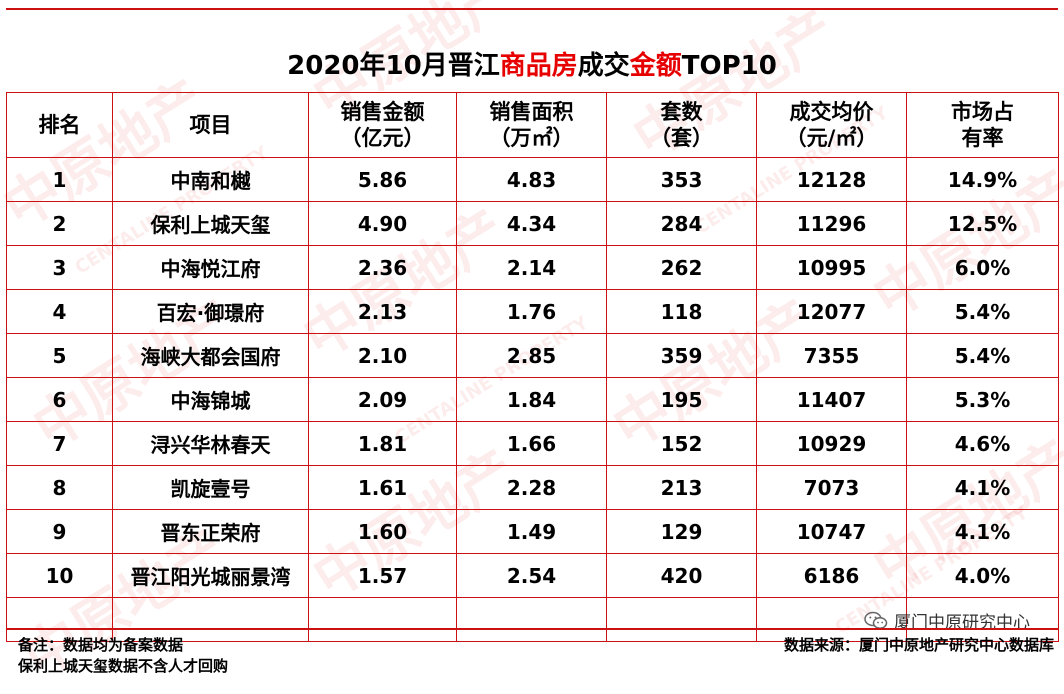 This screenshot has height=694, width=1064. What do you see at coordinates (382, 487) in the screenshot?
I see `cell-sales-amount: 1.61` at bounding box center [382, 487].